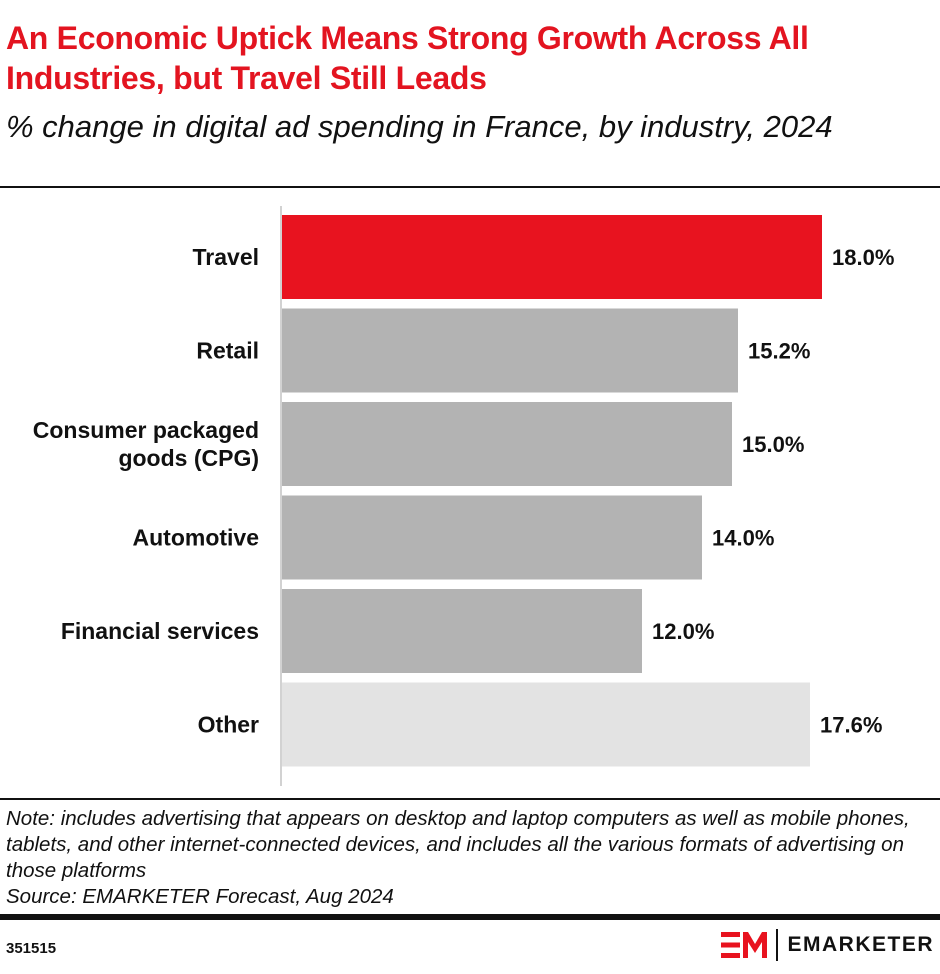  What do you see at coordinates (226, 257) in the screenshot?
I see `category-label: Travel` at bounding box center [226, 257].